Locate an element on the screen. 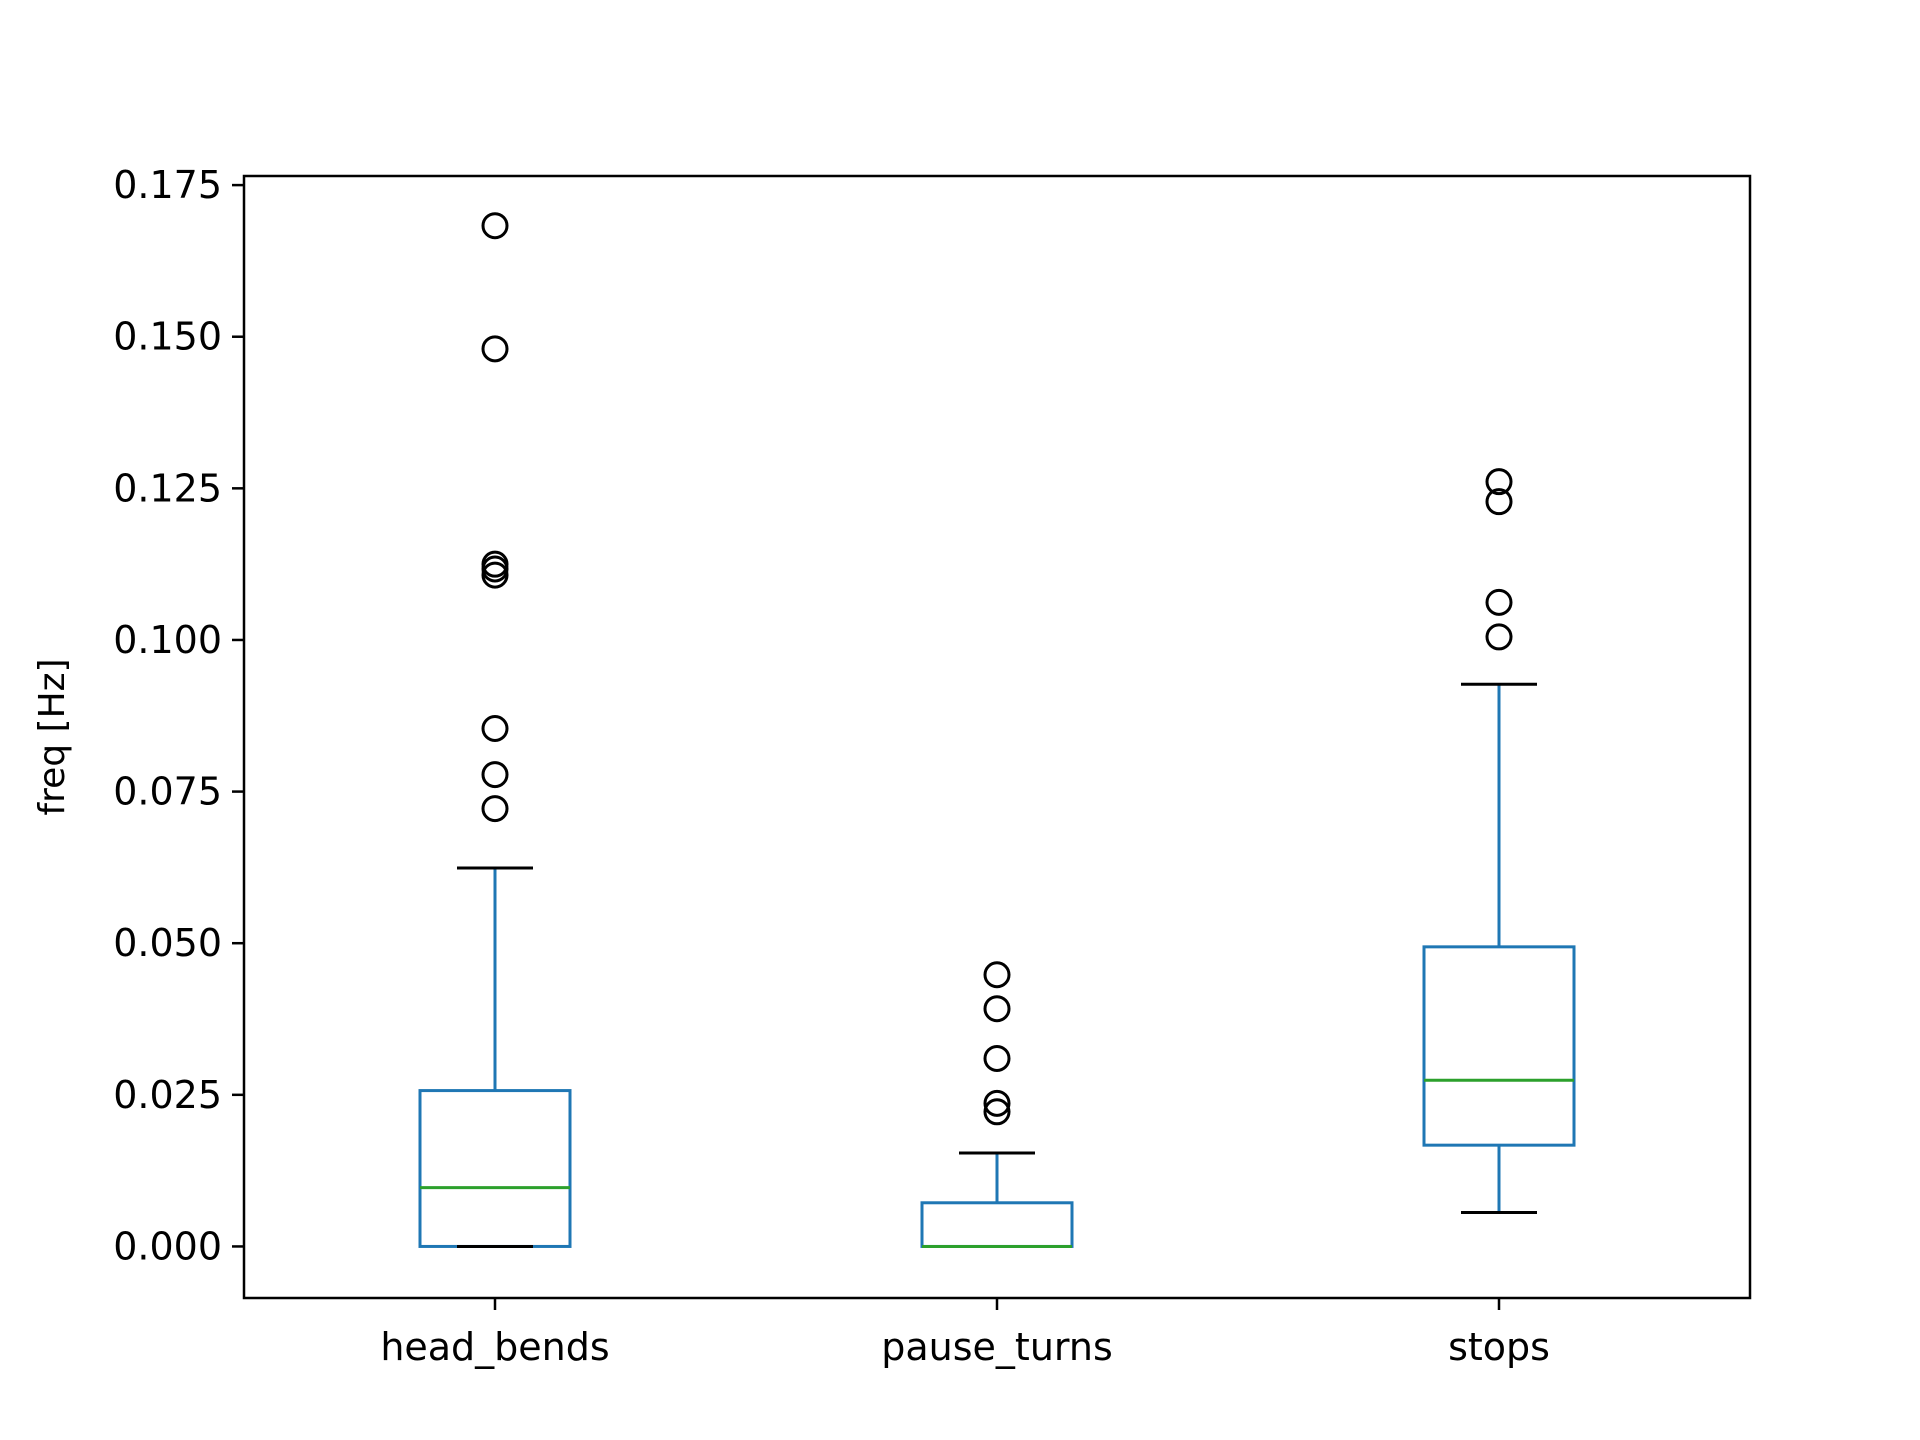 The image size is (1920, 1440). y-tick-label: 0.100 is located at coordinates (167, 640).